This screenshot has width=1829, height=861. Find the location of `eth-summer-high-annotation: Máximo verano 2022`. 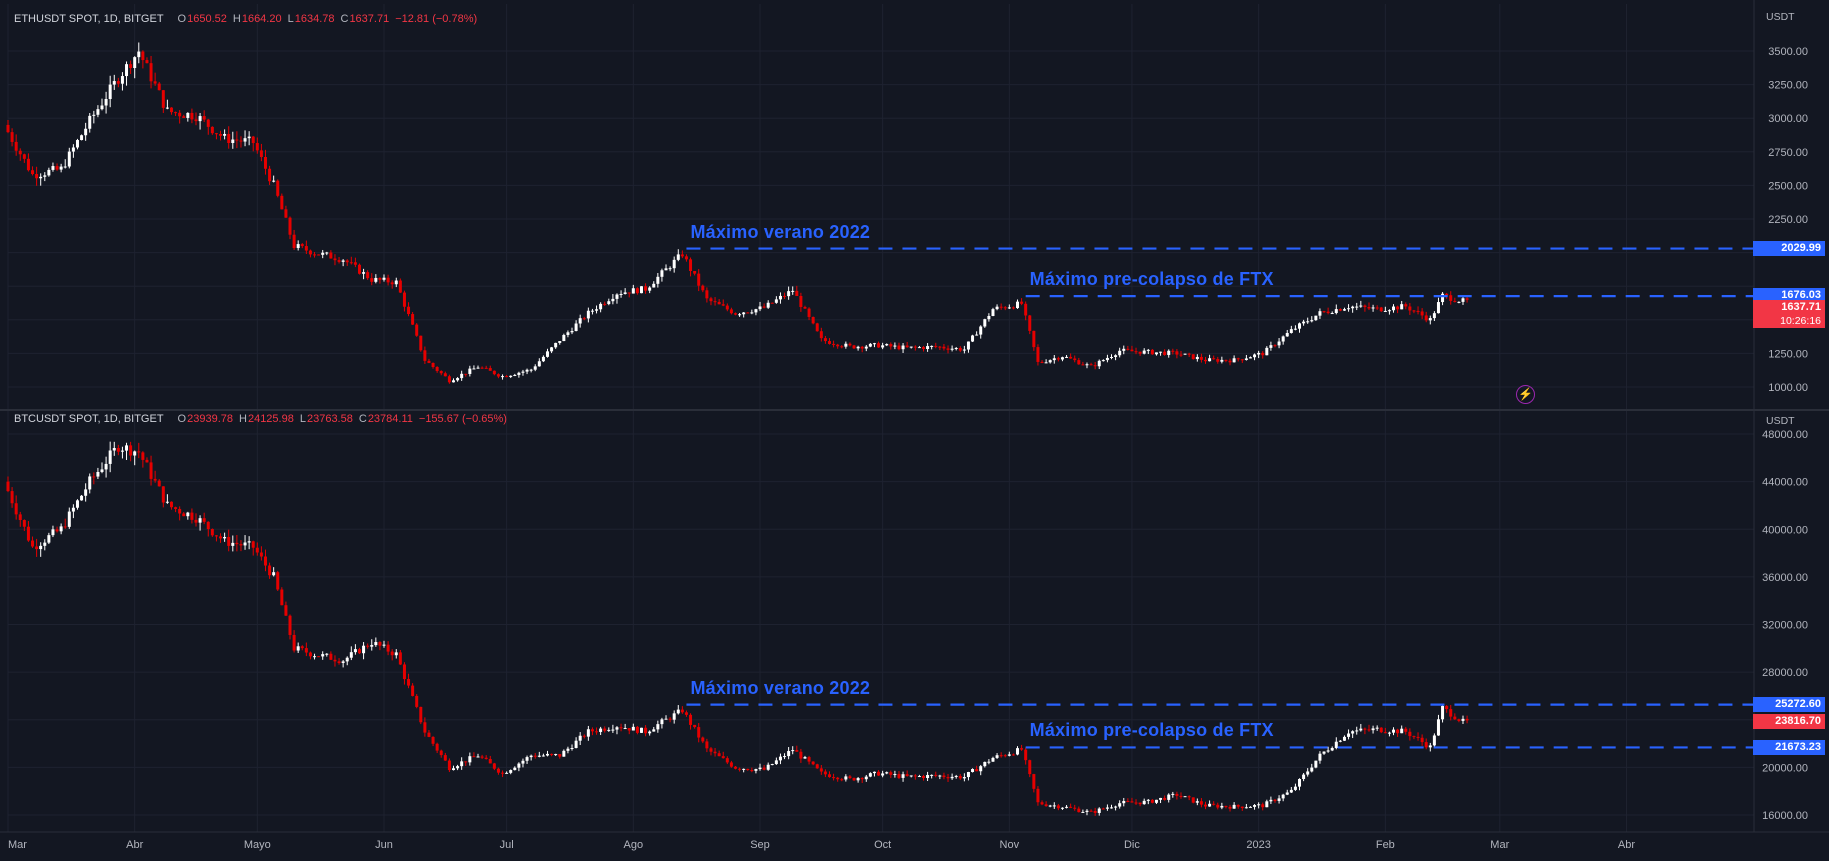

eth-summer-high-annotation: Máximo verano 2022 is located at coordinates (780, 231).